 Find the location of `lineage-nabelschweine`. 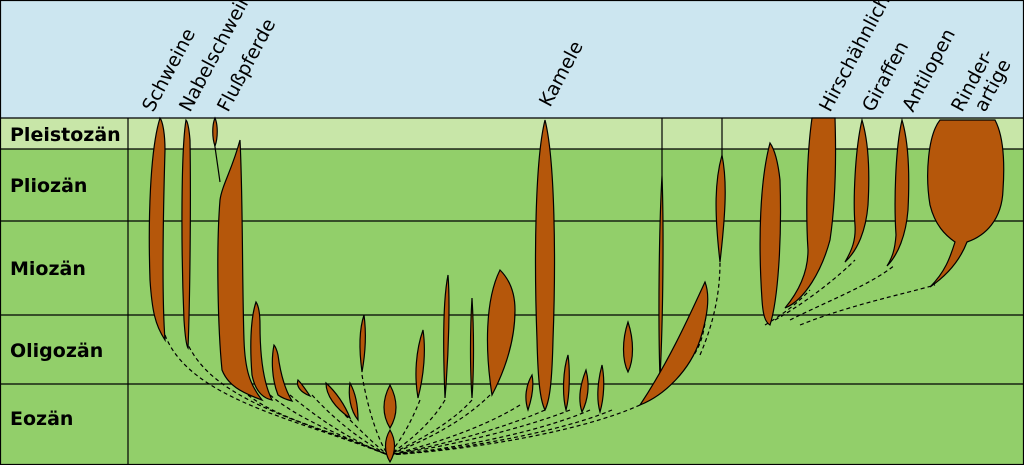

lineage-nabelschweine is located at coordinates (186, 234).